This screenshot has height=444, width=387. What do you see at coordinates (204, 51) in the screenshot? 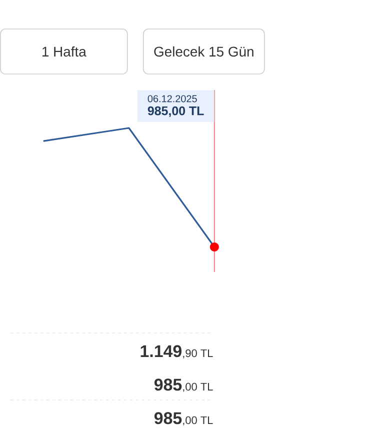
I see `text: Gelecek 15 Gün` at bounding box center [204, 51].